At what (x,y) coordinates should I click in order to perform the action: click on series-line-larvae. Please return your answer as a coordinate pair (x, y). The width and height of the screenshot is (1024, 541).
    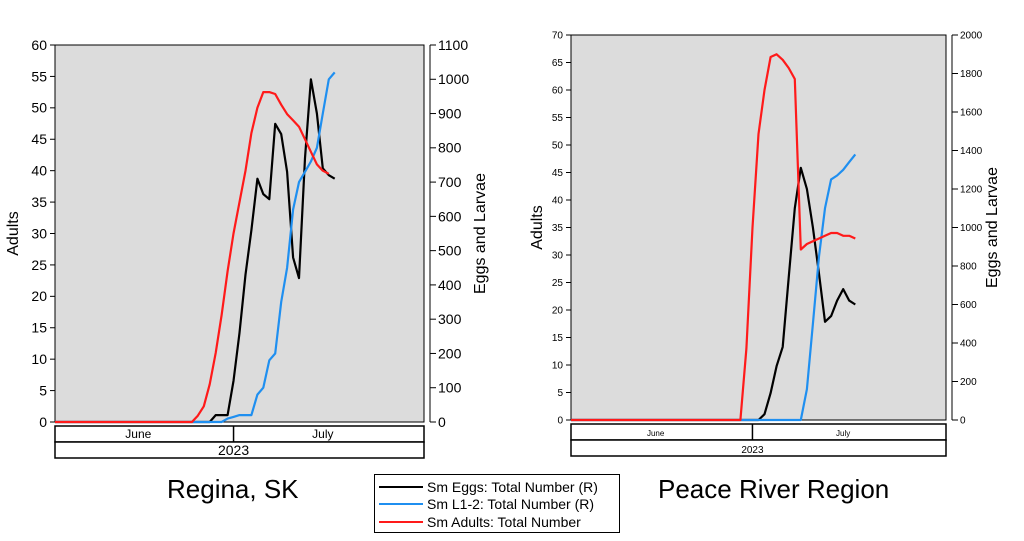
    Looking at the image, I should click on (714, 287).